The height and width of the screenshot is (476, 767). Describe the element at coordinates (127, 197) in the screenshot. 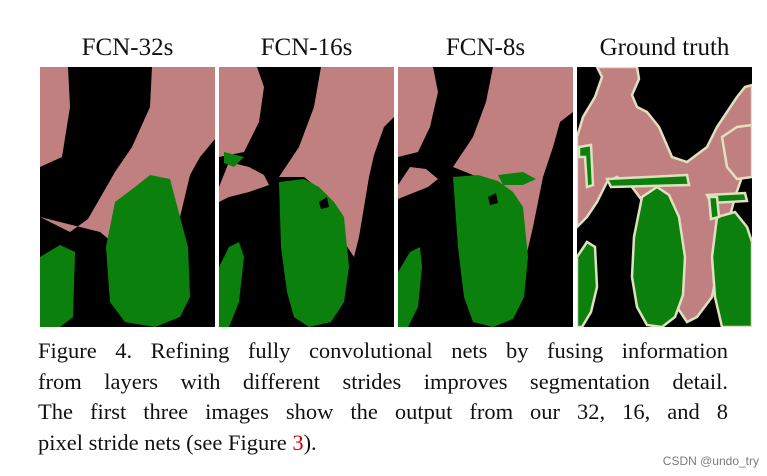

I see `segmentation-fcn32s-image` at that location.